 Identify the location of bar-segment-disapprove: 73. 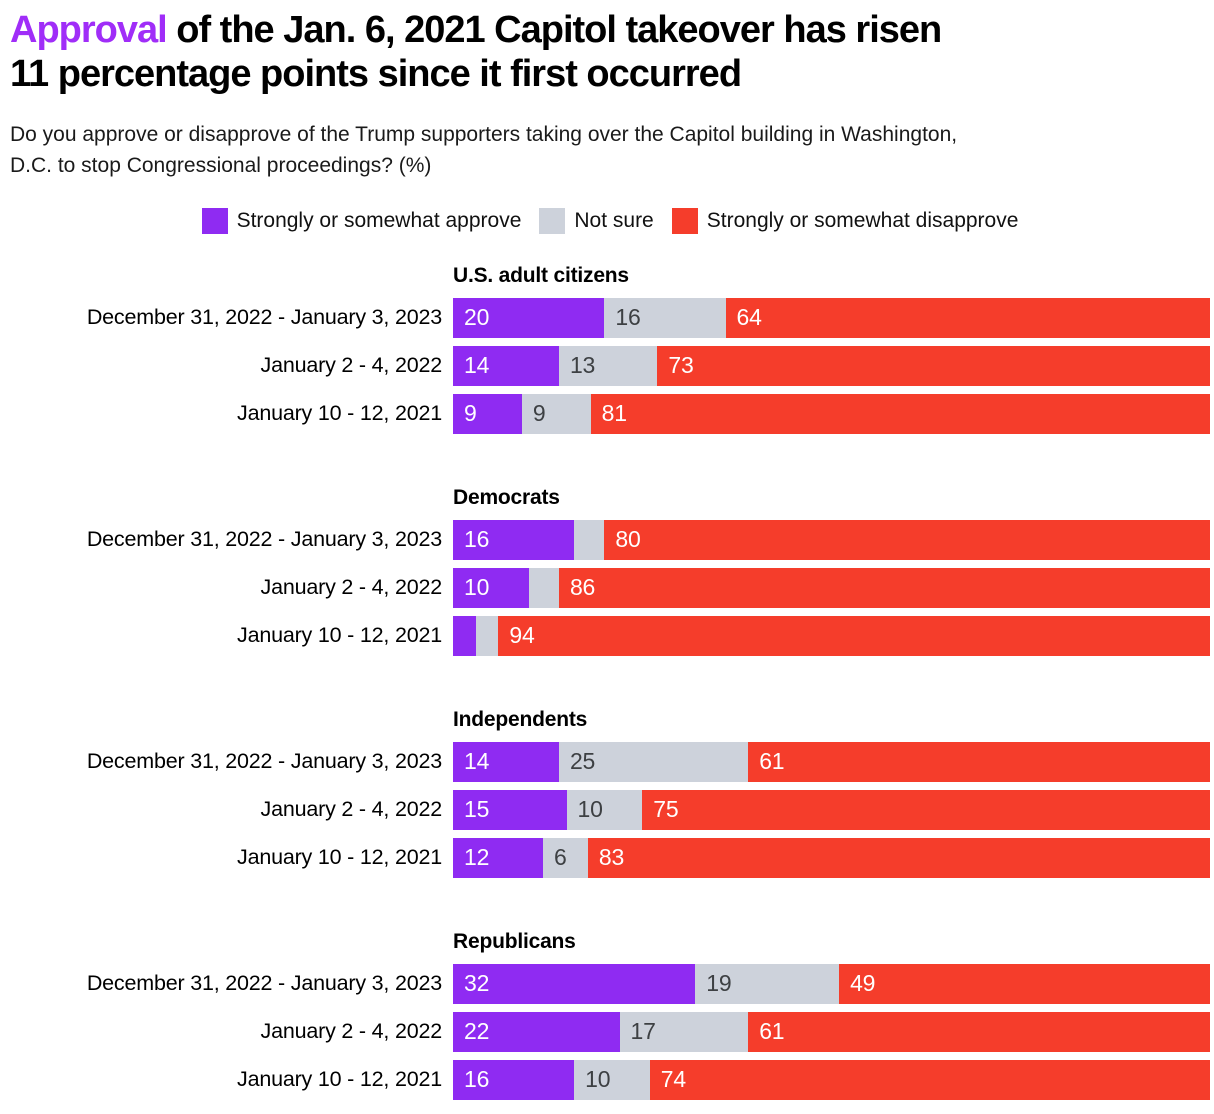
(933, 365).